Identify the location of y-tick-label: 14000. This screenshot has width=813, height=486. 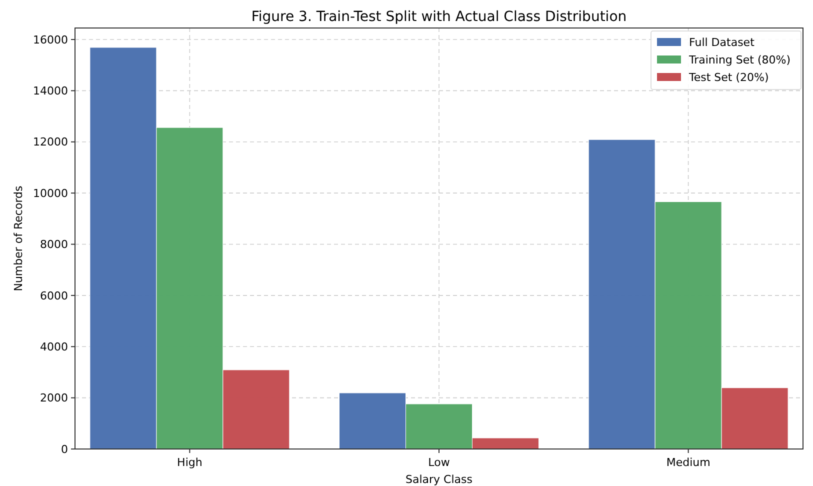
(50, 91).